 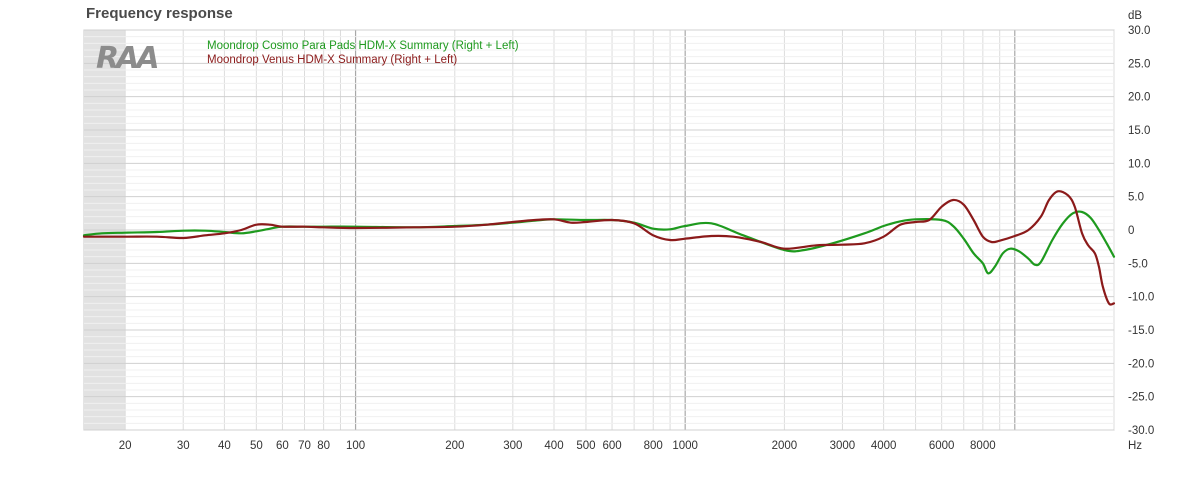 I want to click on x-tick-label: 4000, so click(x=884, y=446).